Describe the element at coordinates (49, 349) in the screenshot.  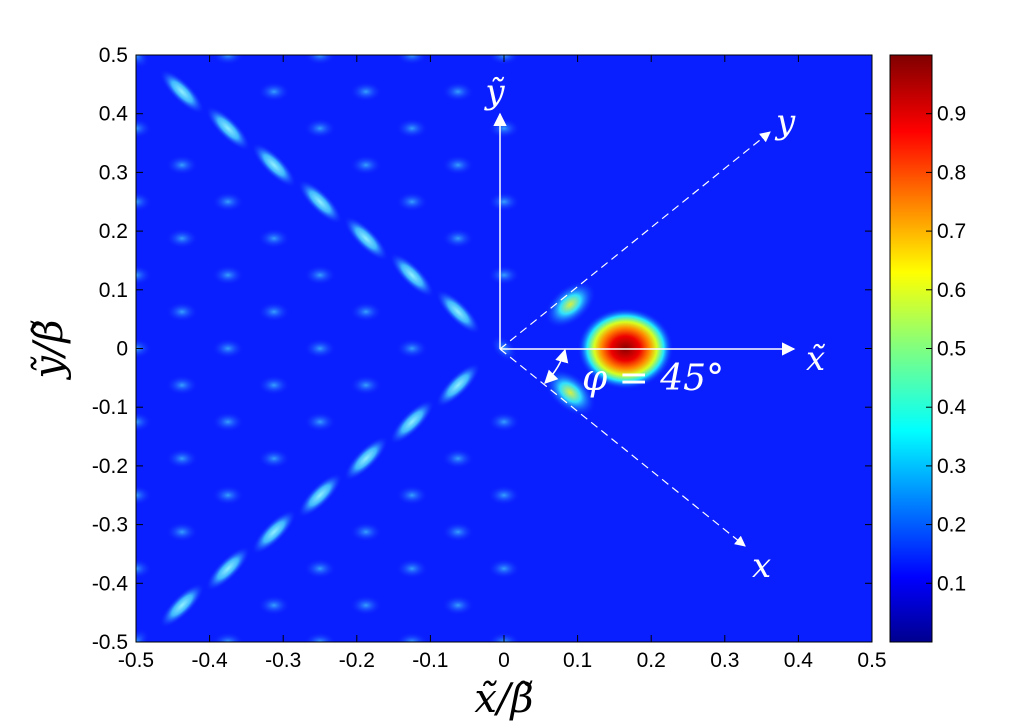
I see `y-axis-label: ỹ/β̃` at that location.